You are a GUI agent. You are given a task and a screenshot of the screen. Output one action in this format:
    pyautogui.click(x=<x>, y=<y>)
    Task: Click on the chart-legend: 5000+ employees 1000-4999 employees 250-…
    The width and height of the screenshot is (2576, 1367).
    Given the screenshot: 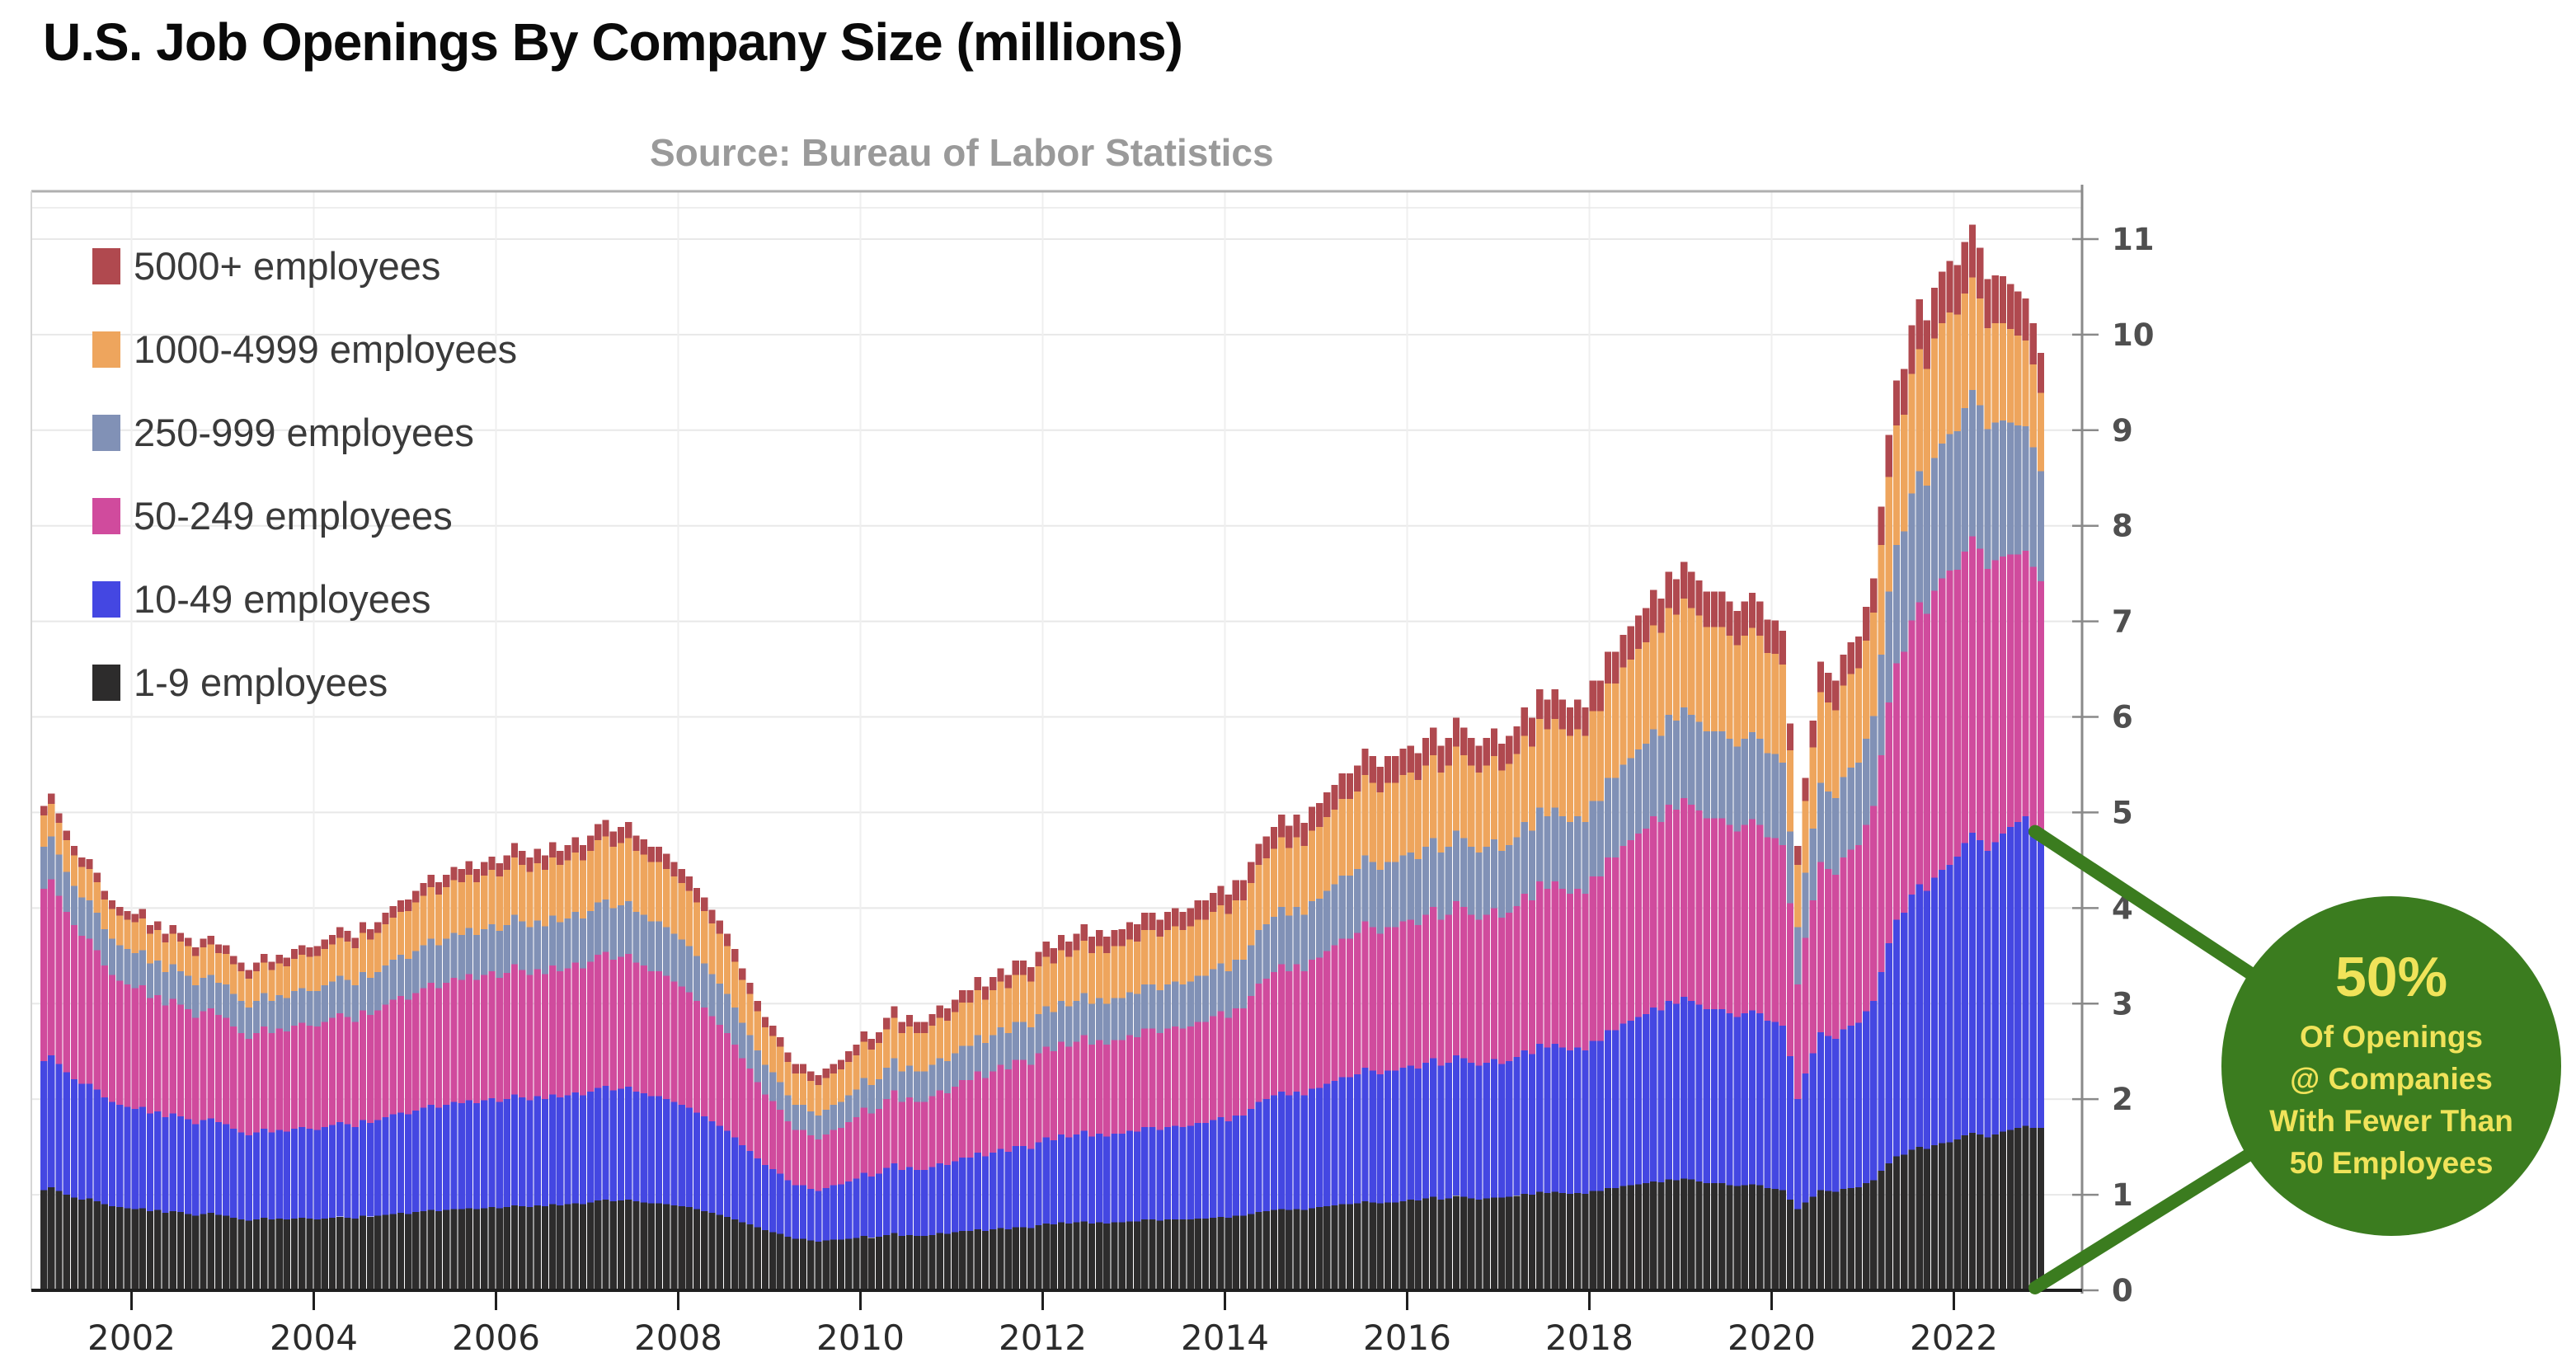 What is the action you would take?
    pyautogui.click(x=304, y=474)
    